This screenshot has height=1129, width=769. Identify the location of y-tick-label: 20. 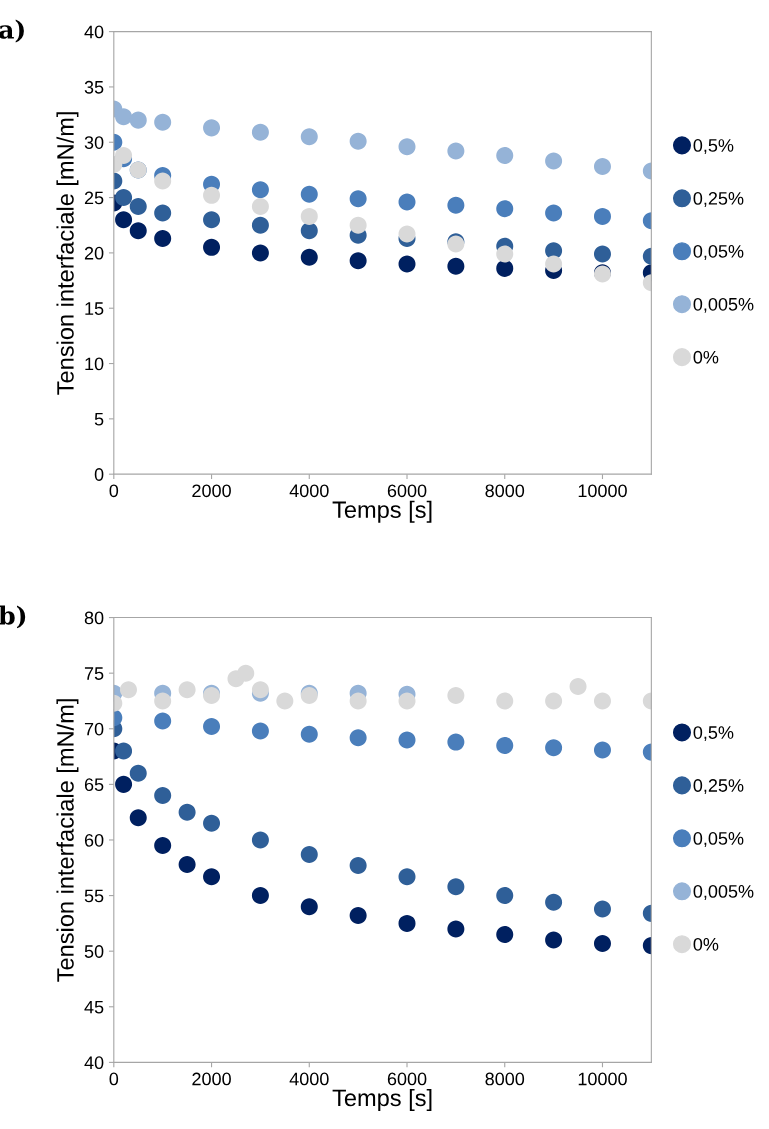
(94, 253).